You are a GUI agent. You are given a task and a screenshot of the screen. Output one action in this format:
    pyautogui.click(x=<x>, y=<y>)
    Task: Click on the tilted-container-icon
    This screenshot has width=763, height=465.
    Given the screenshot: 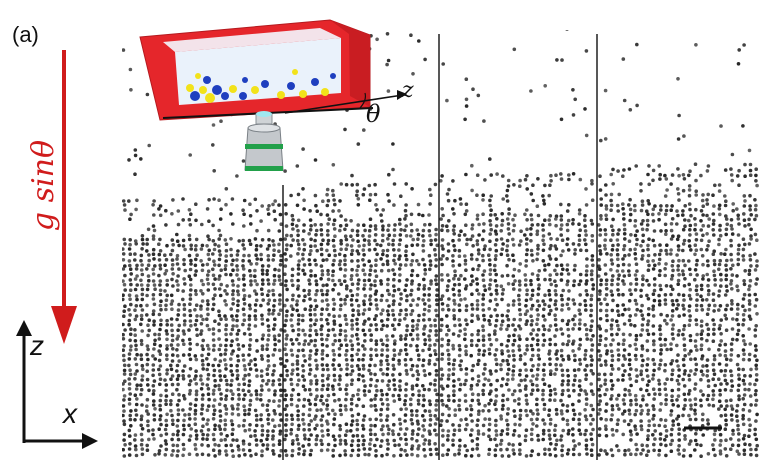 What is the action you would take?
    pyautogui.click(x=273, y=95)
    